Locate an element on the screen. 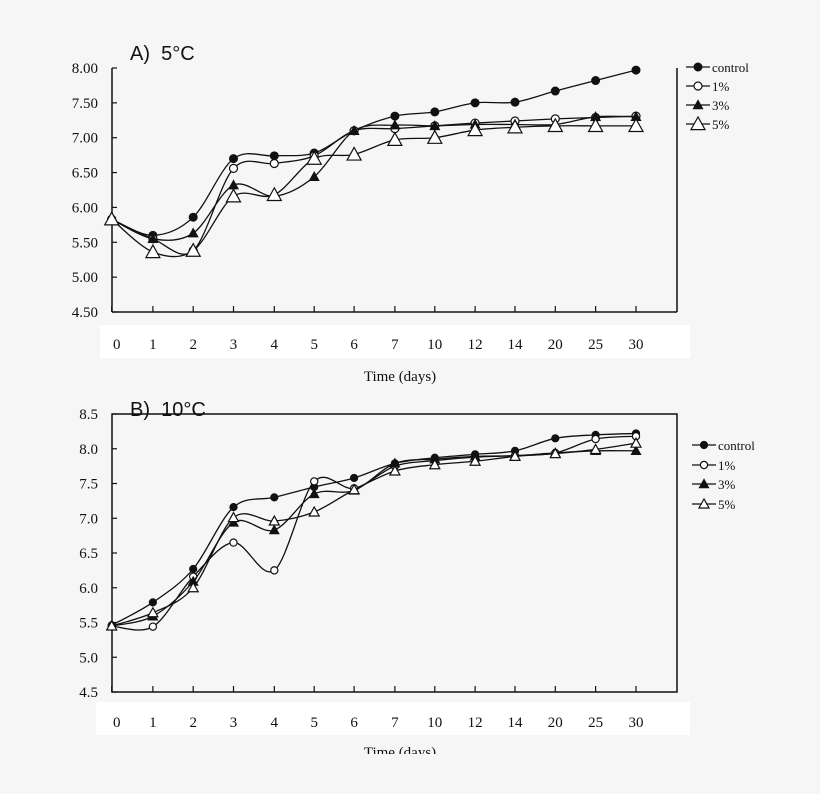  legend-item: control is located at coordinates (717, 67).